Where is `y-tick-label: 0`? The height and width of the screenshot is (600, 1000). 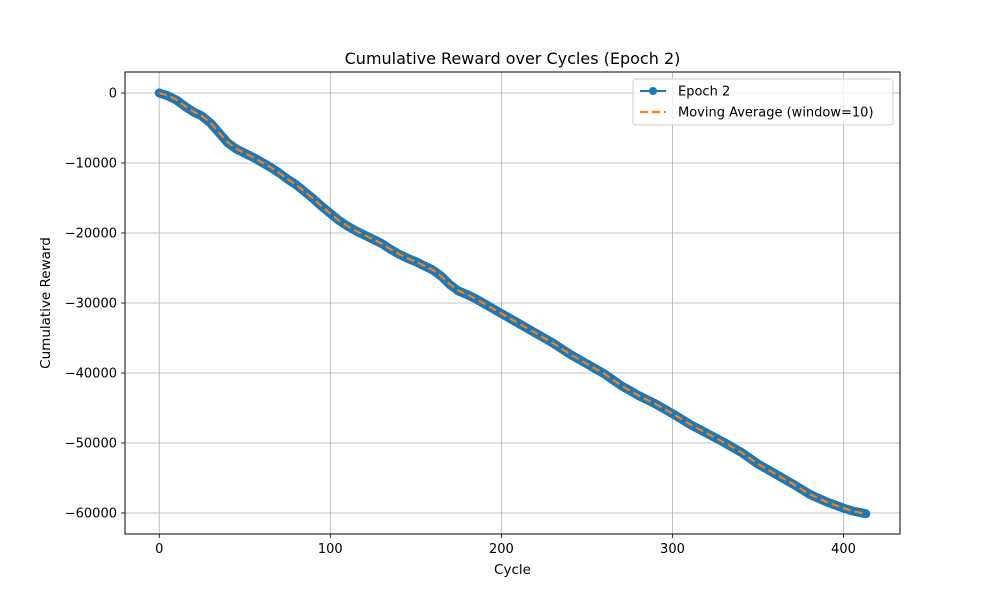 y-tick-label: 0 is located at coordinates (113, 94).